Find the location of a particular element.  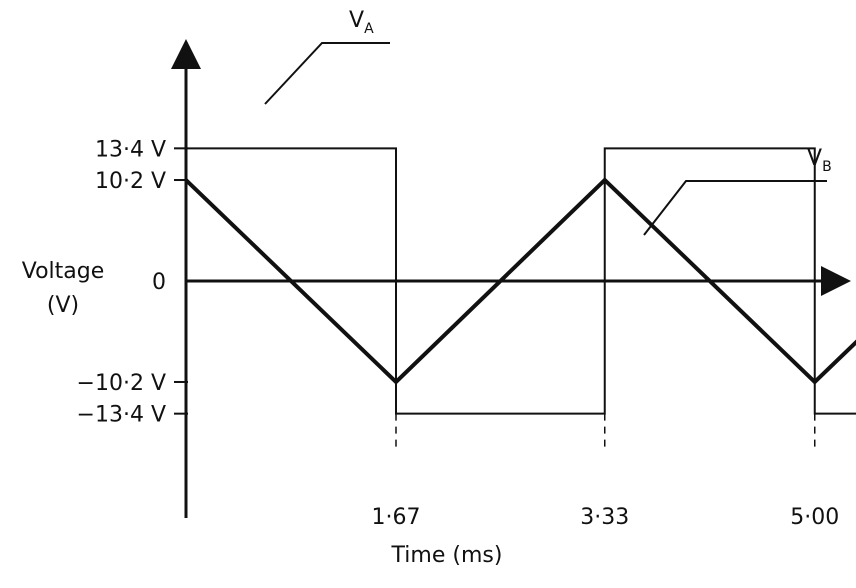

x-tick-label: 3·33 is located at coordinates (604, 517).